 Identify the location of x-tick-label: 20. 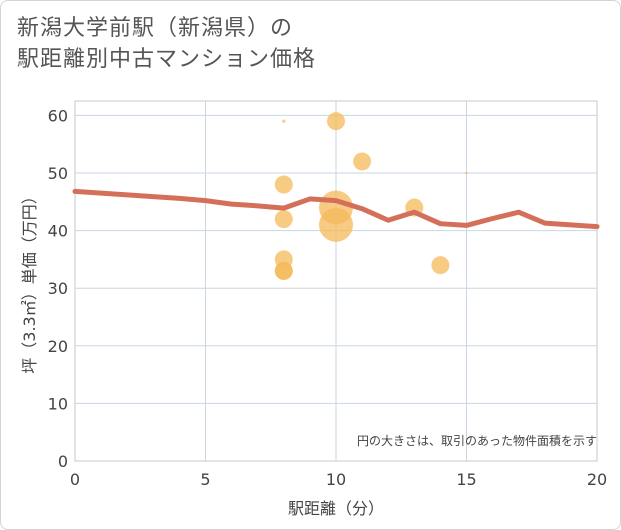
(597, 479).